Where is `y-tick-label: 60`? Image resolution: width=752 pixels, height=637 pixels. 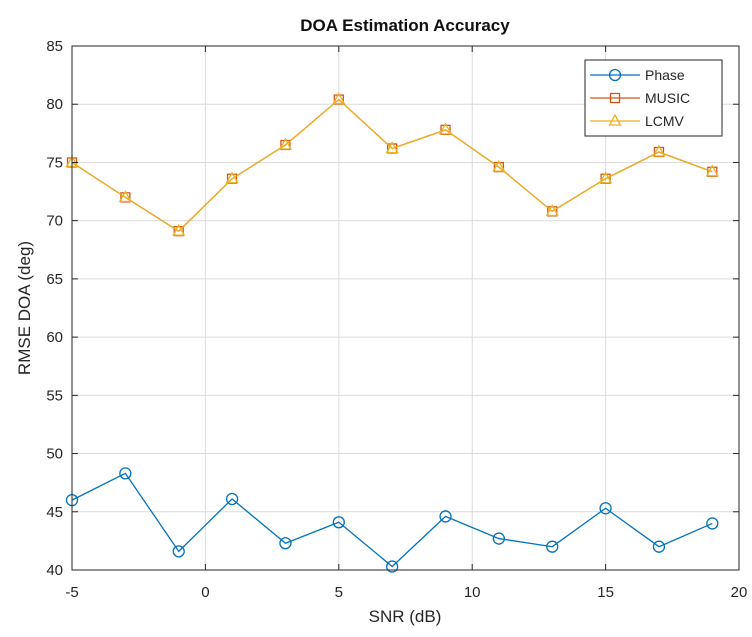
y-tick-label: 60 is located at coordinates (54, 337).